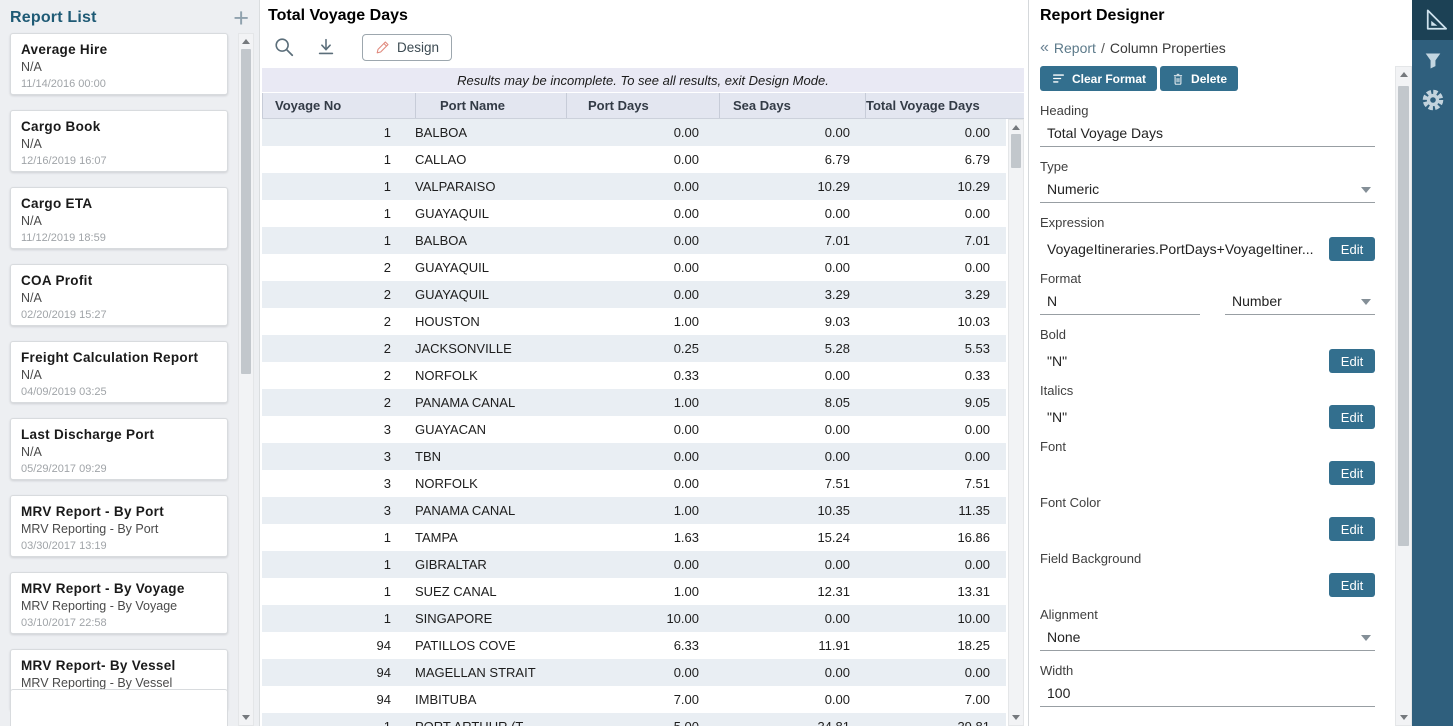  What do you see at coordinates (634, 321) in the screenshot?
I see `table-row: 2 HOUSTON 1.00 9.03 10.03` at bounding box center [634, 321].